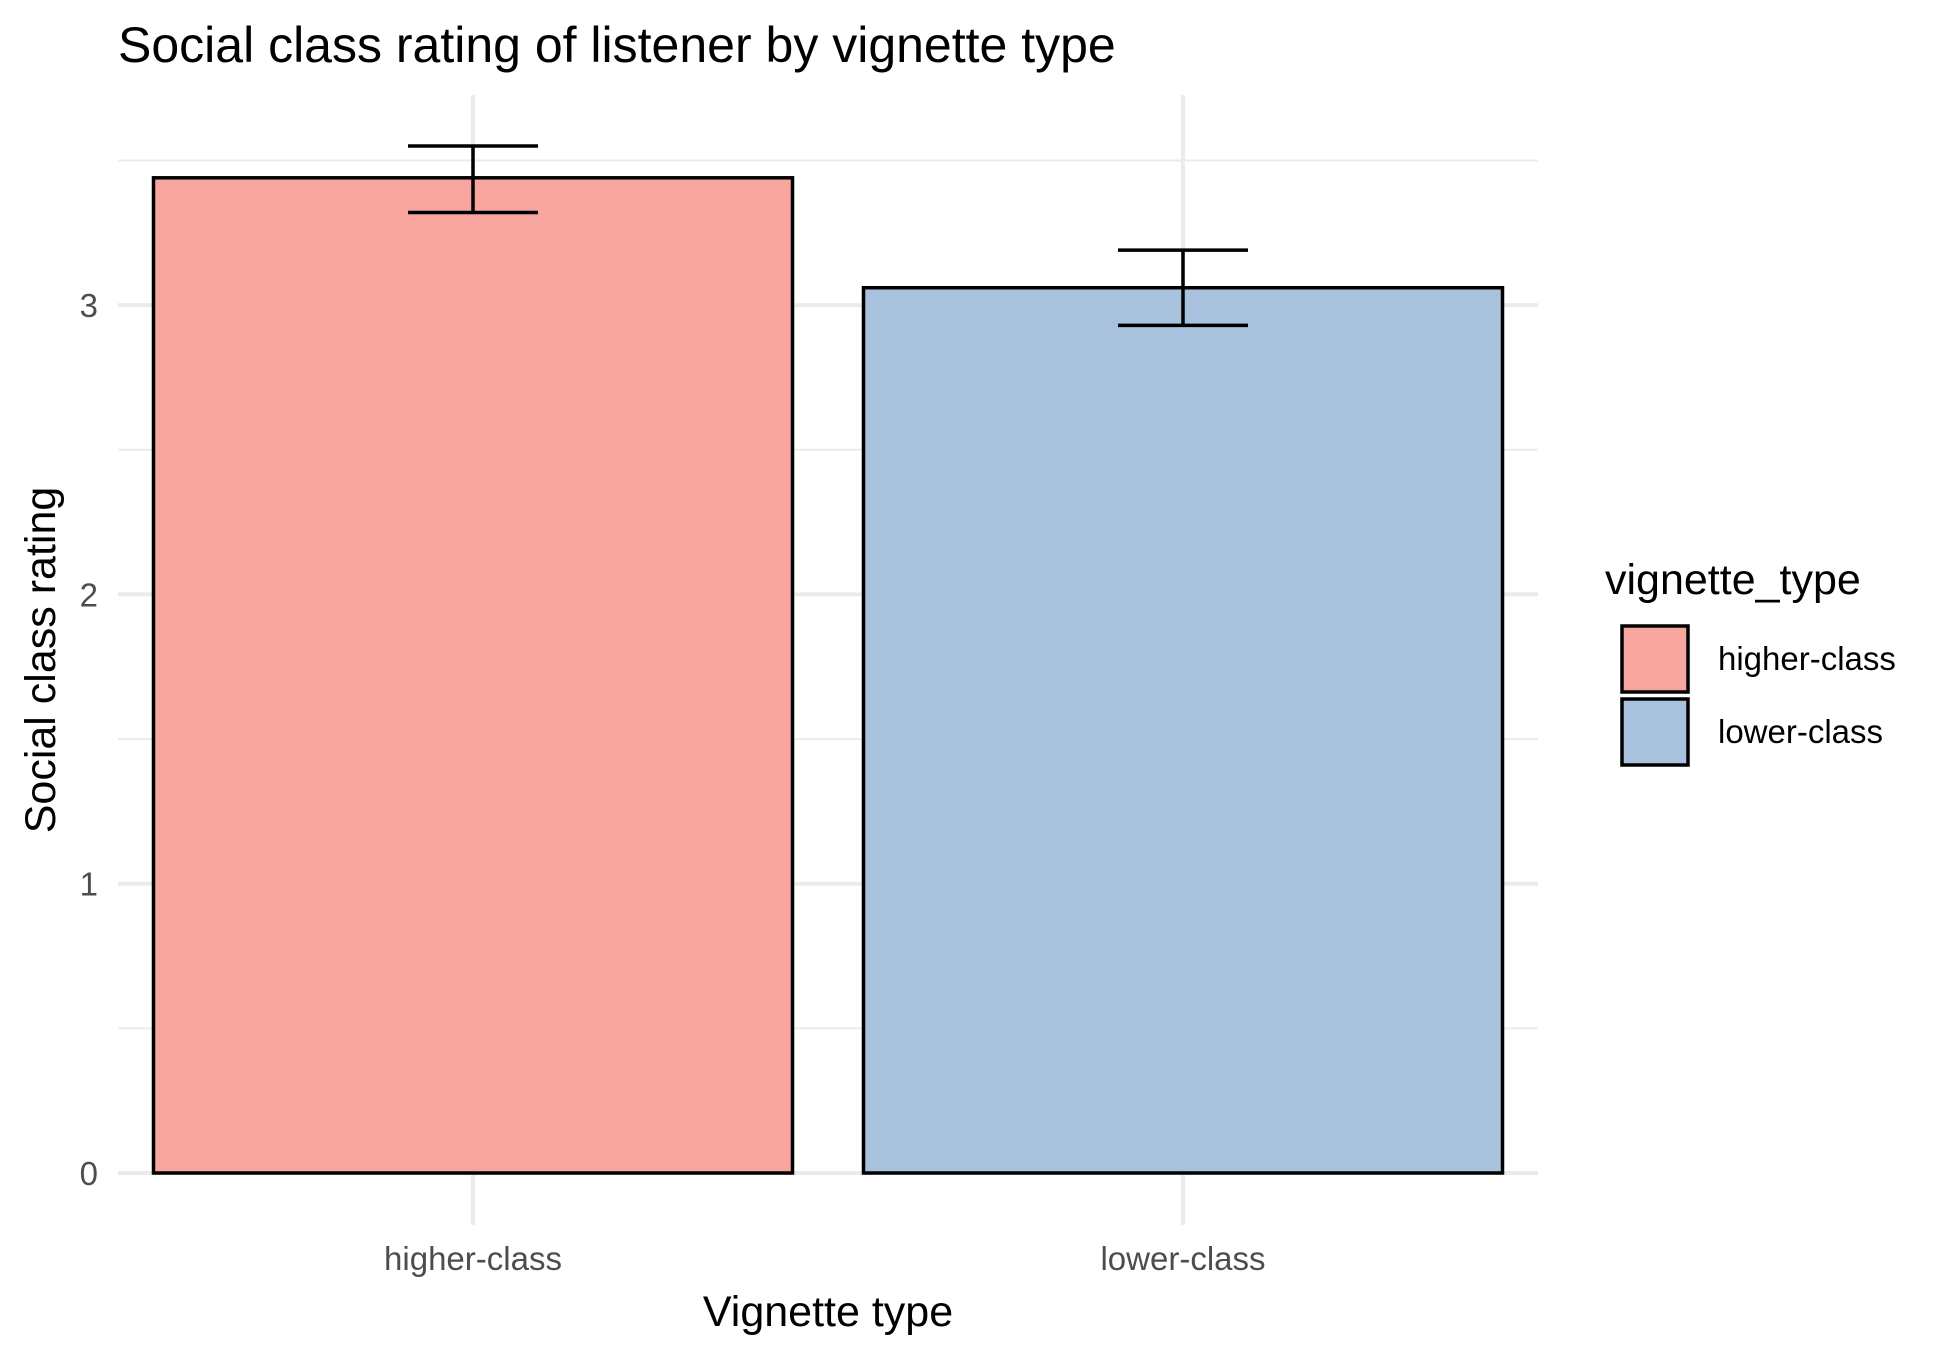 The height and width of the screenshot is (1350, 1950). What do you see at coordinates (473, 179) in the screenshot?
I see `error-bar-higher-class` at bounding box center [473, 179].